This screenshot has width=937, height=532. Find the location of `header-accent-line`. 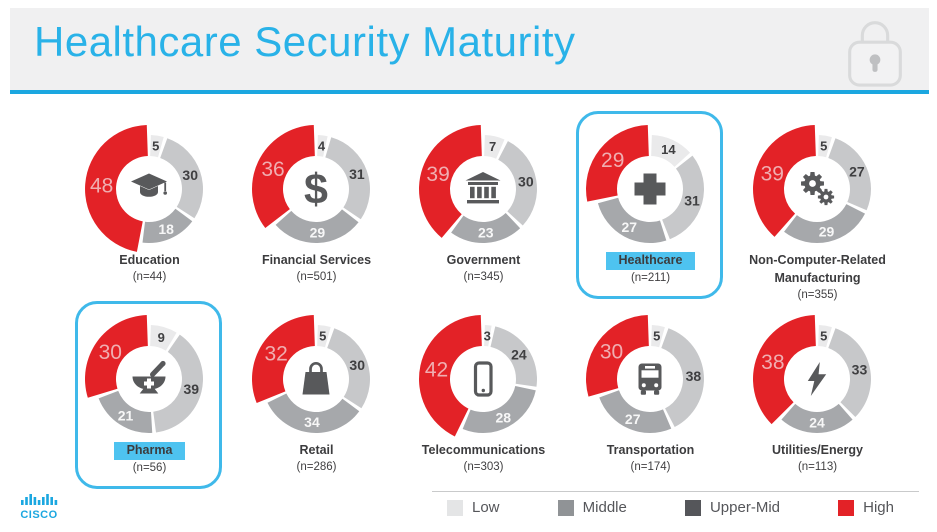

header-accent-line is located at coordinates (469, 92).